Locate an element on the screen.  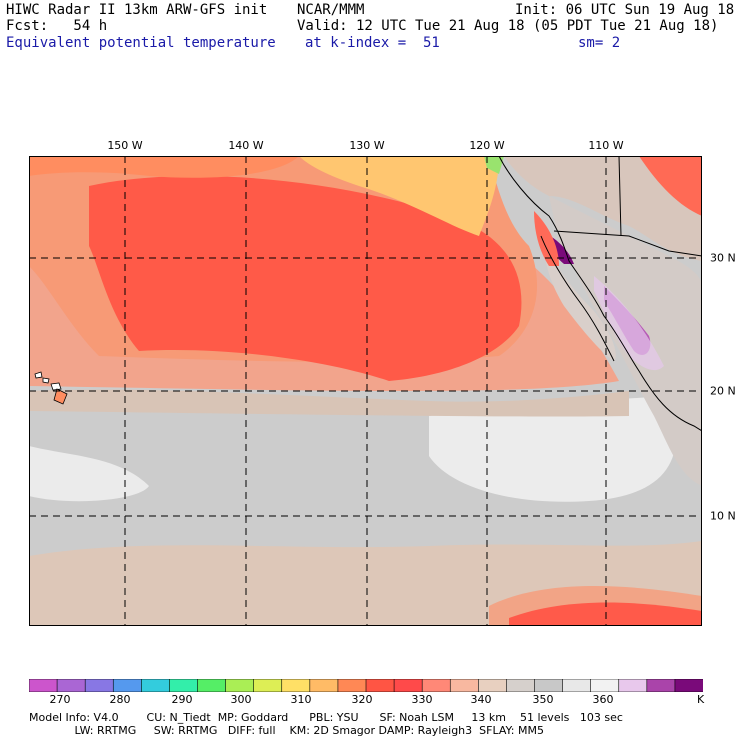
cbar-unit: K is located at coordinates (701, 699).